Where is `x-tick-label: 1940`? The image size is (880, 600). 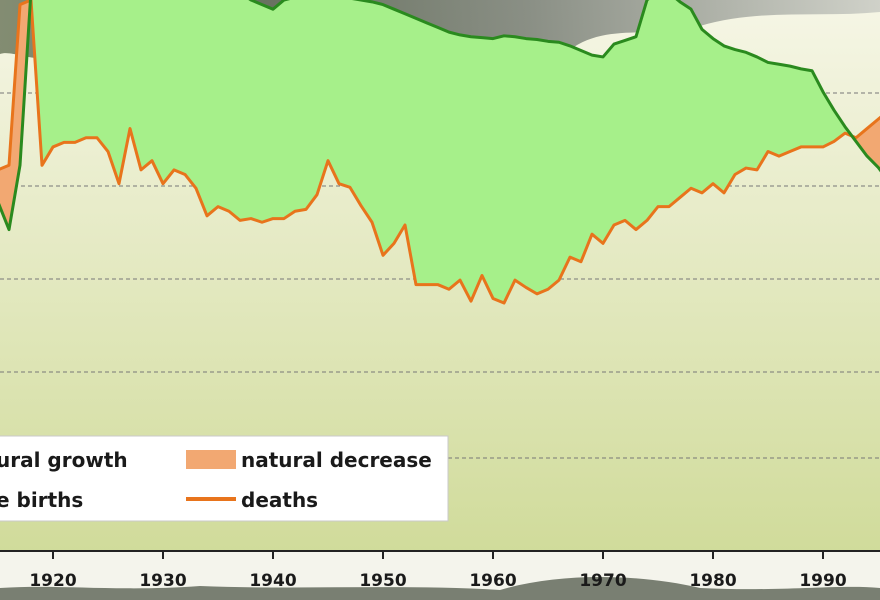 x-tick-label: 1940 is located at coordinates (272, 581).